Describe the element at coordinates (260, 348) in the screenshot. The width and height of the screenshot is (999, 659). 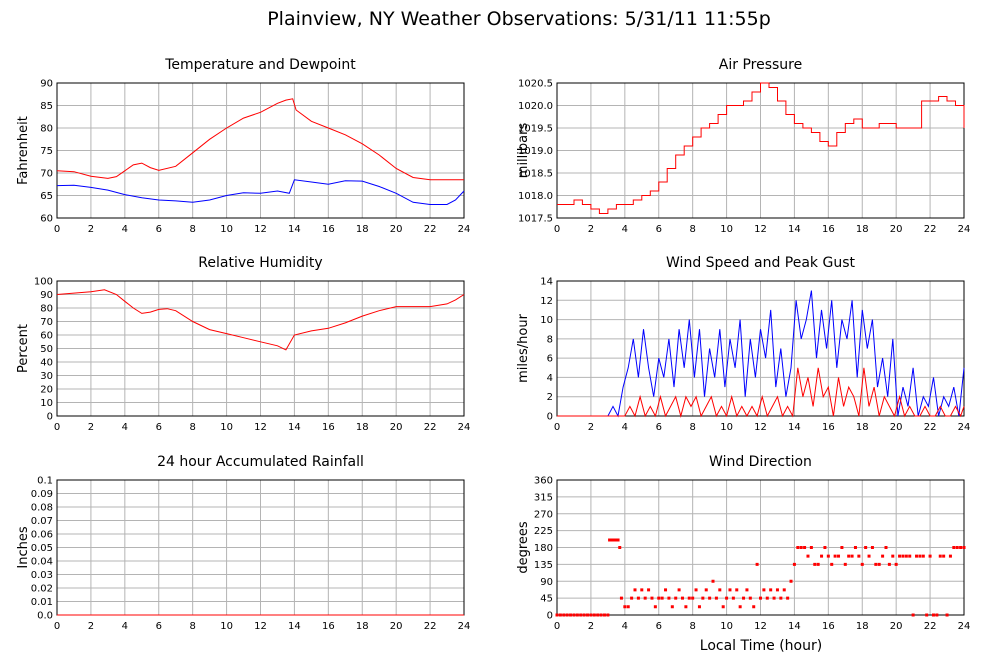
I see `plot-frame` at that location.